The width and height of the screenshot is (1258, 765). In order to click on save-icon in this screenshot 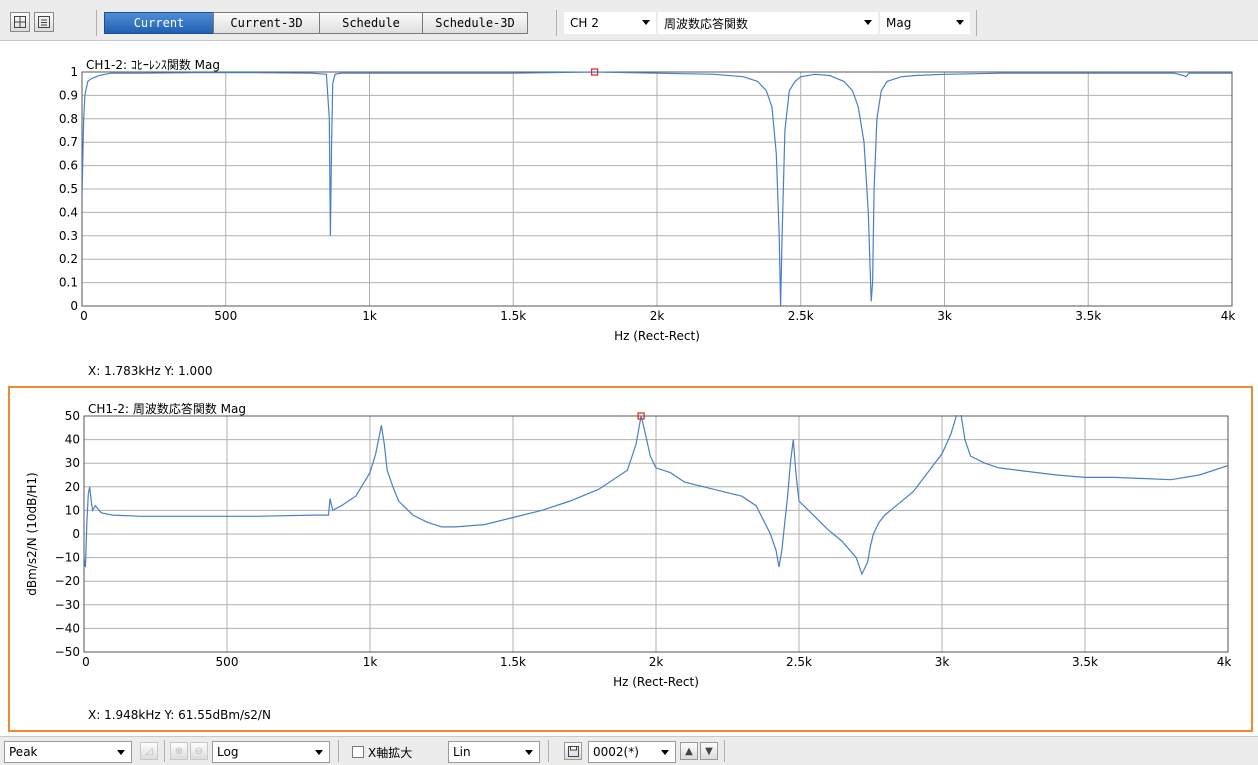, I will do `click(573, 751)`.